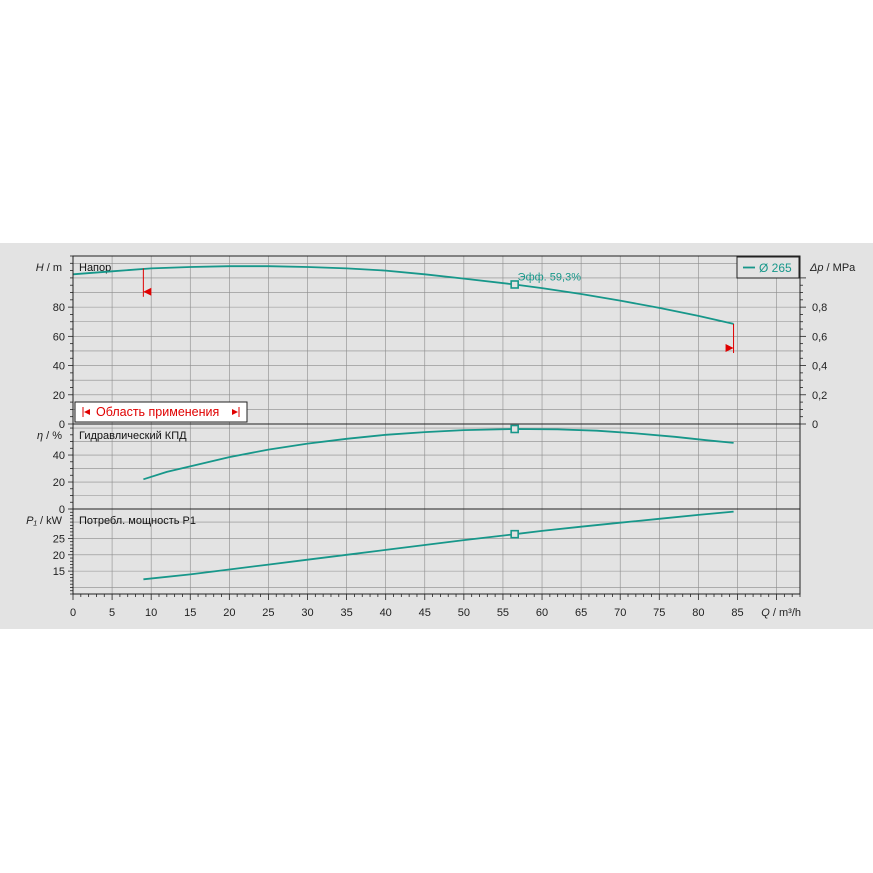 This screenshot has width=873, height=873. Describe the element at coordinates (819, 367) in the screenshot. I see `secondary-y-tick-label: 0,4` at that location.